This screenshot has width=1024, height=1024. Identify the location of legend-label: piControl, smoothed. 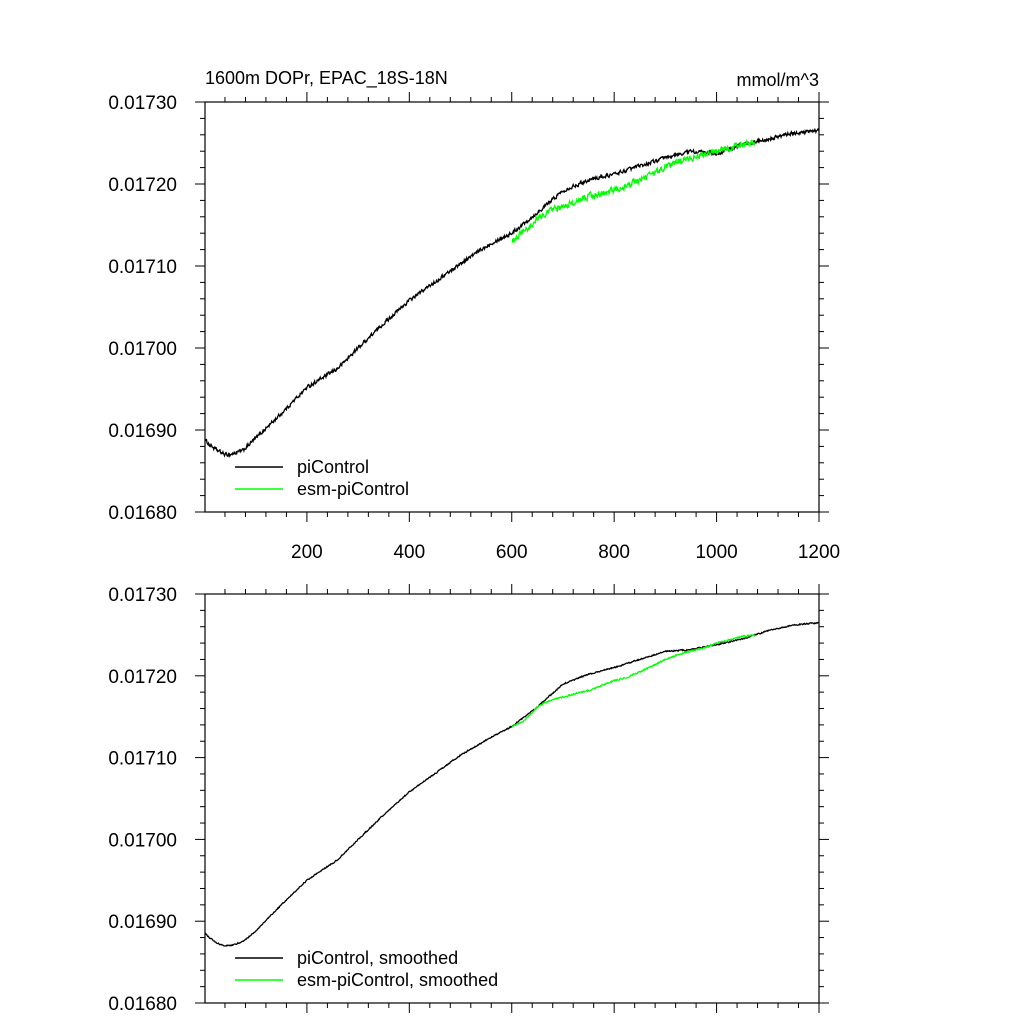
(377, 958).